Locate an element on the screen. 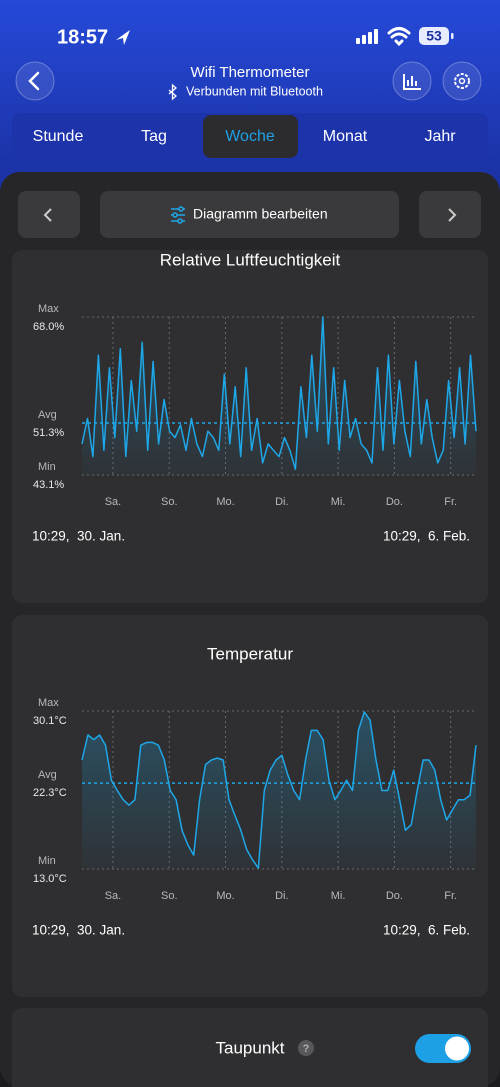  chart-title: Temperatur is located at coordinates (250, 653).